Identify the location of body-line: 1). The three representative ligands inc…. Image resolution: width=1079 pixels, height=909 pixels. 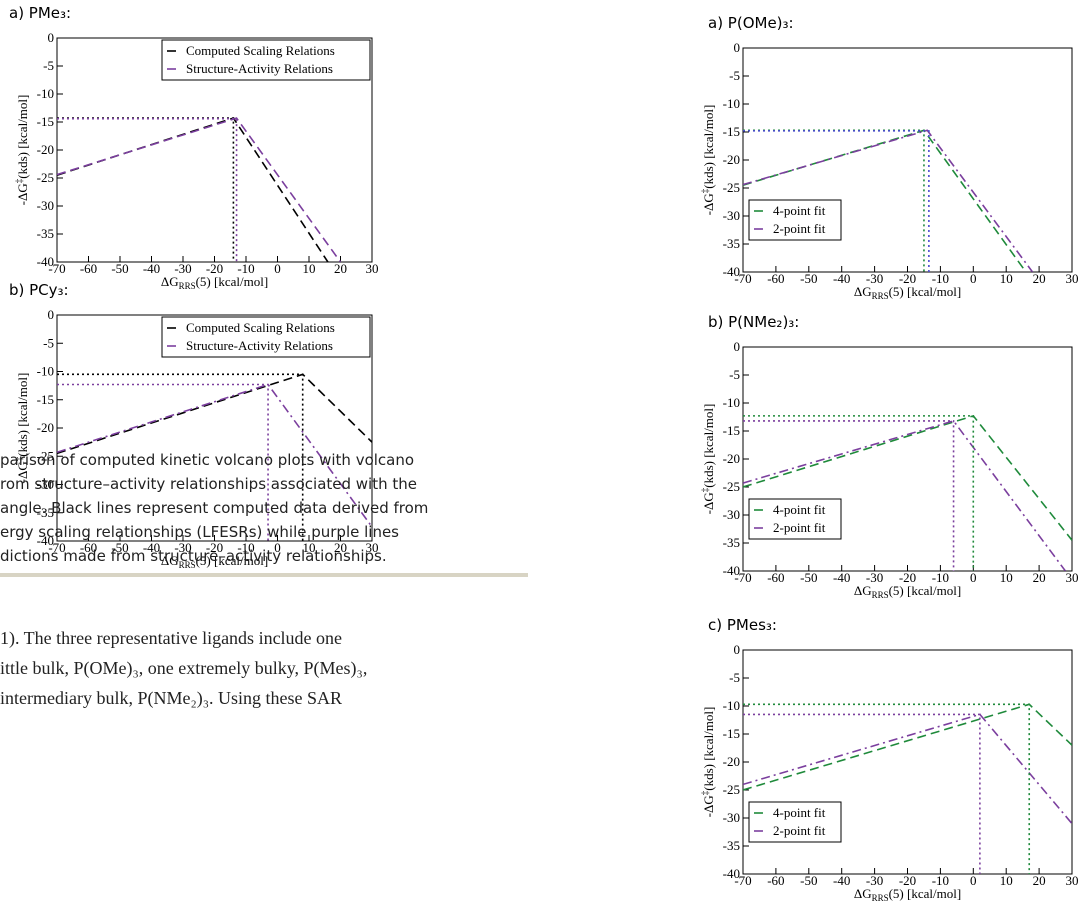
(171, 638).